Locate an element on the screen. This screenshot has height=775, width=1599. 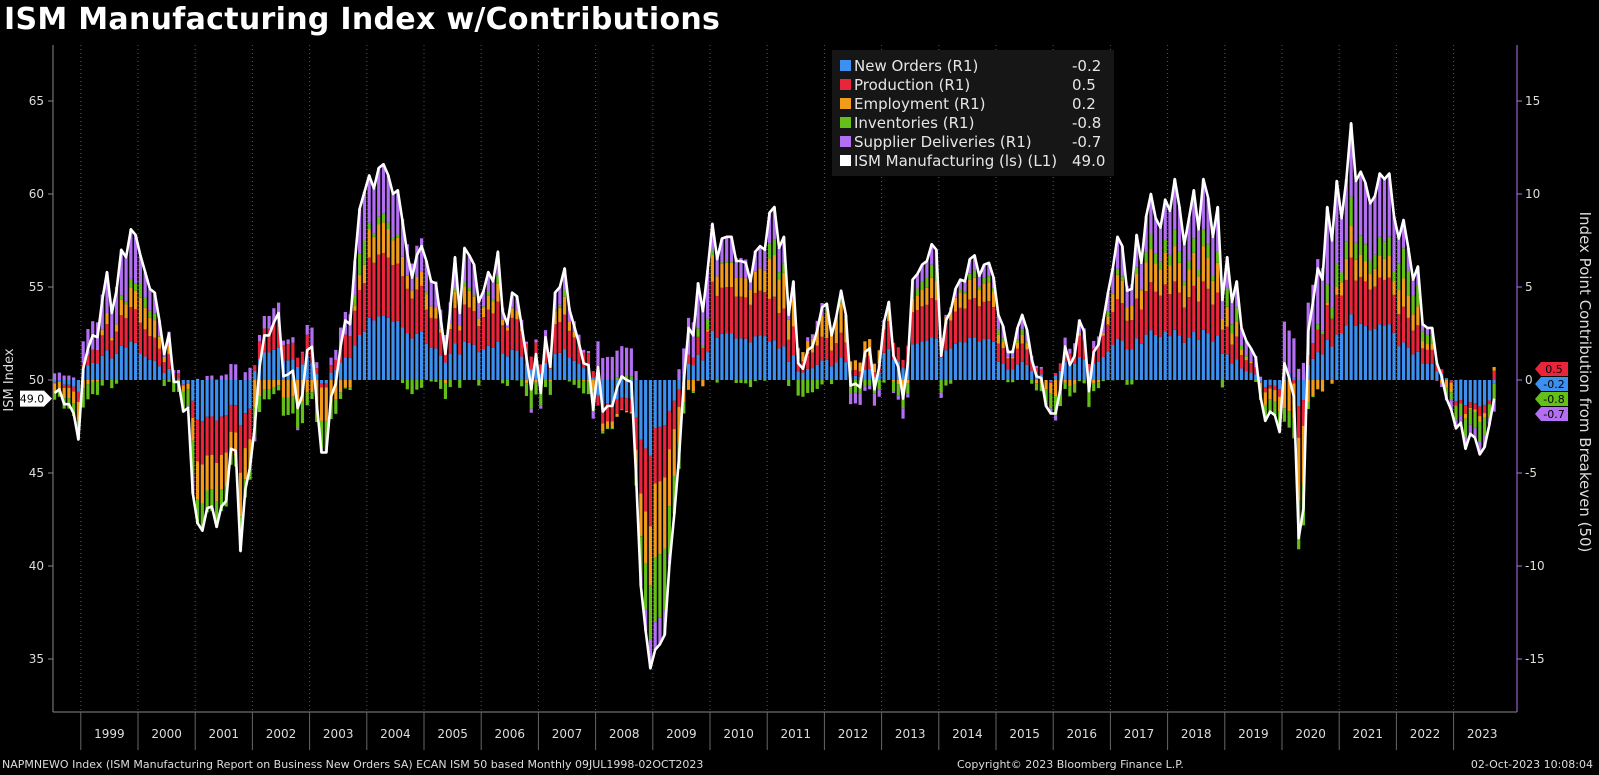
legend-item-ism-manufacturing: ISM Manufacturing (ls) (L1) 49.0 is located at coordinates (977, 160).